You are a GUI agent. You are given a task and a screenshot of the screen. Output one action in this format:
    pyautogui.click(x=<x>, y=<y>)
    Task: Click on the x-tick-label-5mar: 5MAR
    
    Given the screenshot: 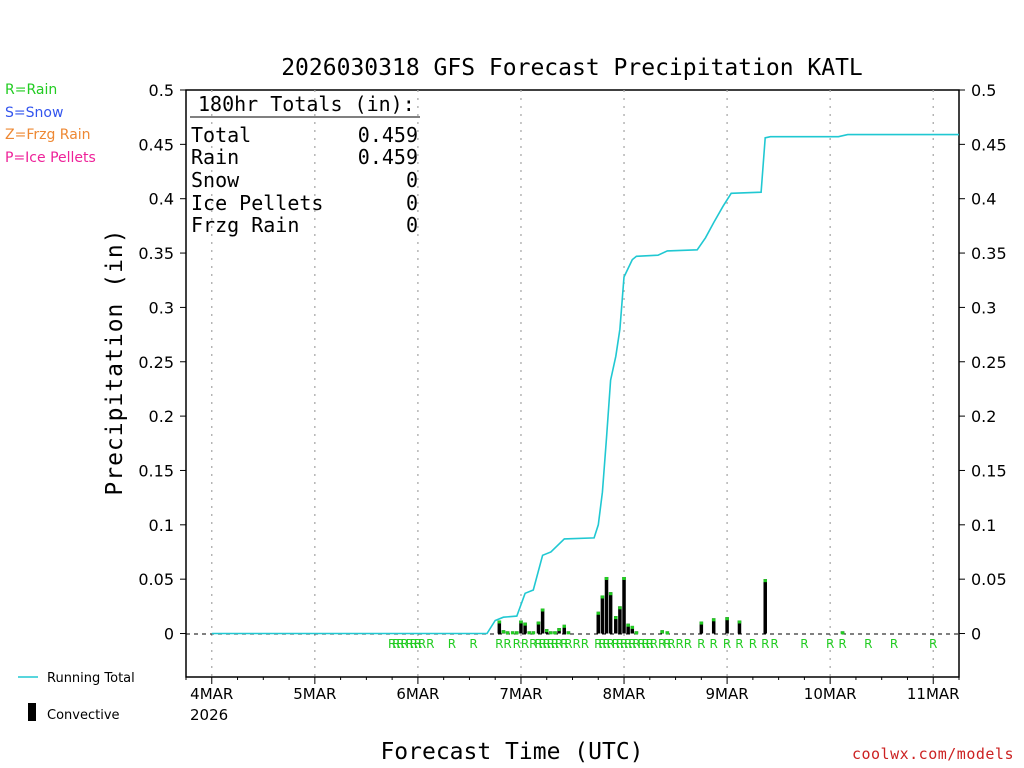 What is the action you would take?
    pyautogui.click(x=314, y=694)
    